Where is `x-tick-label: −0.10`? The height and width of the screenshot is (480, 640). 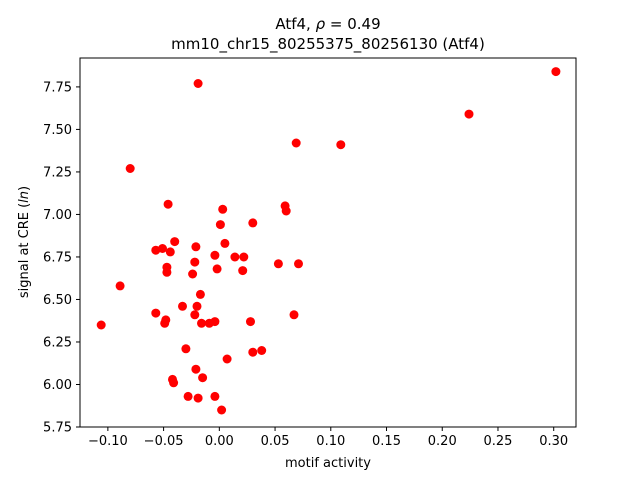 x-tick-label: −0.10 is located at coordinates (108, 441).